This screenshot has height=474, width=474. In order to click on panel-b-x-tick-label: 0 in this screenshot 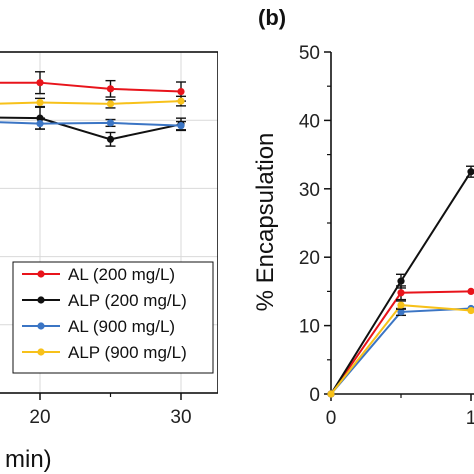, I will do `click(331, 418)`.